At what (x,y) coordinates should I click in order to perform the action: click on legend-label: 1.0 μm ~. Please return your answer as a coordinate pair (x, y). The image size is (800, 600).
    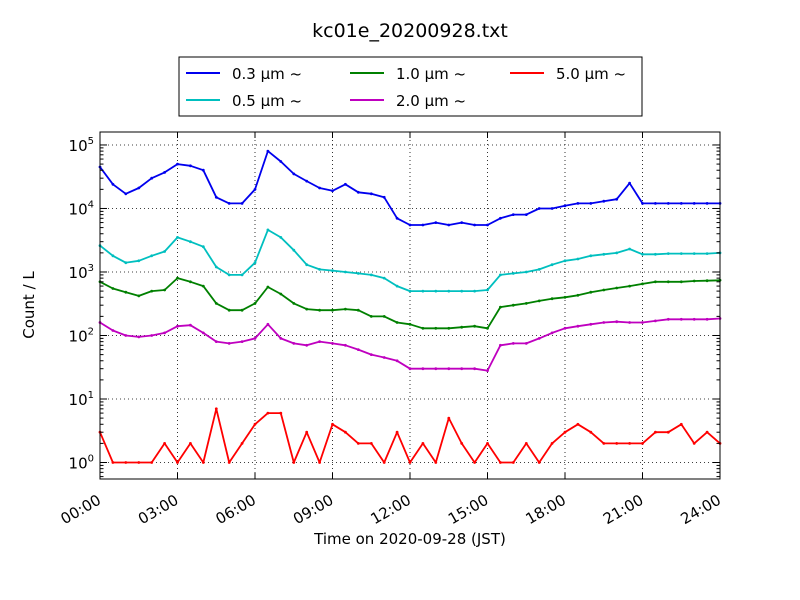
    Looking at the image, I should click on (431, 74).